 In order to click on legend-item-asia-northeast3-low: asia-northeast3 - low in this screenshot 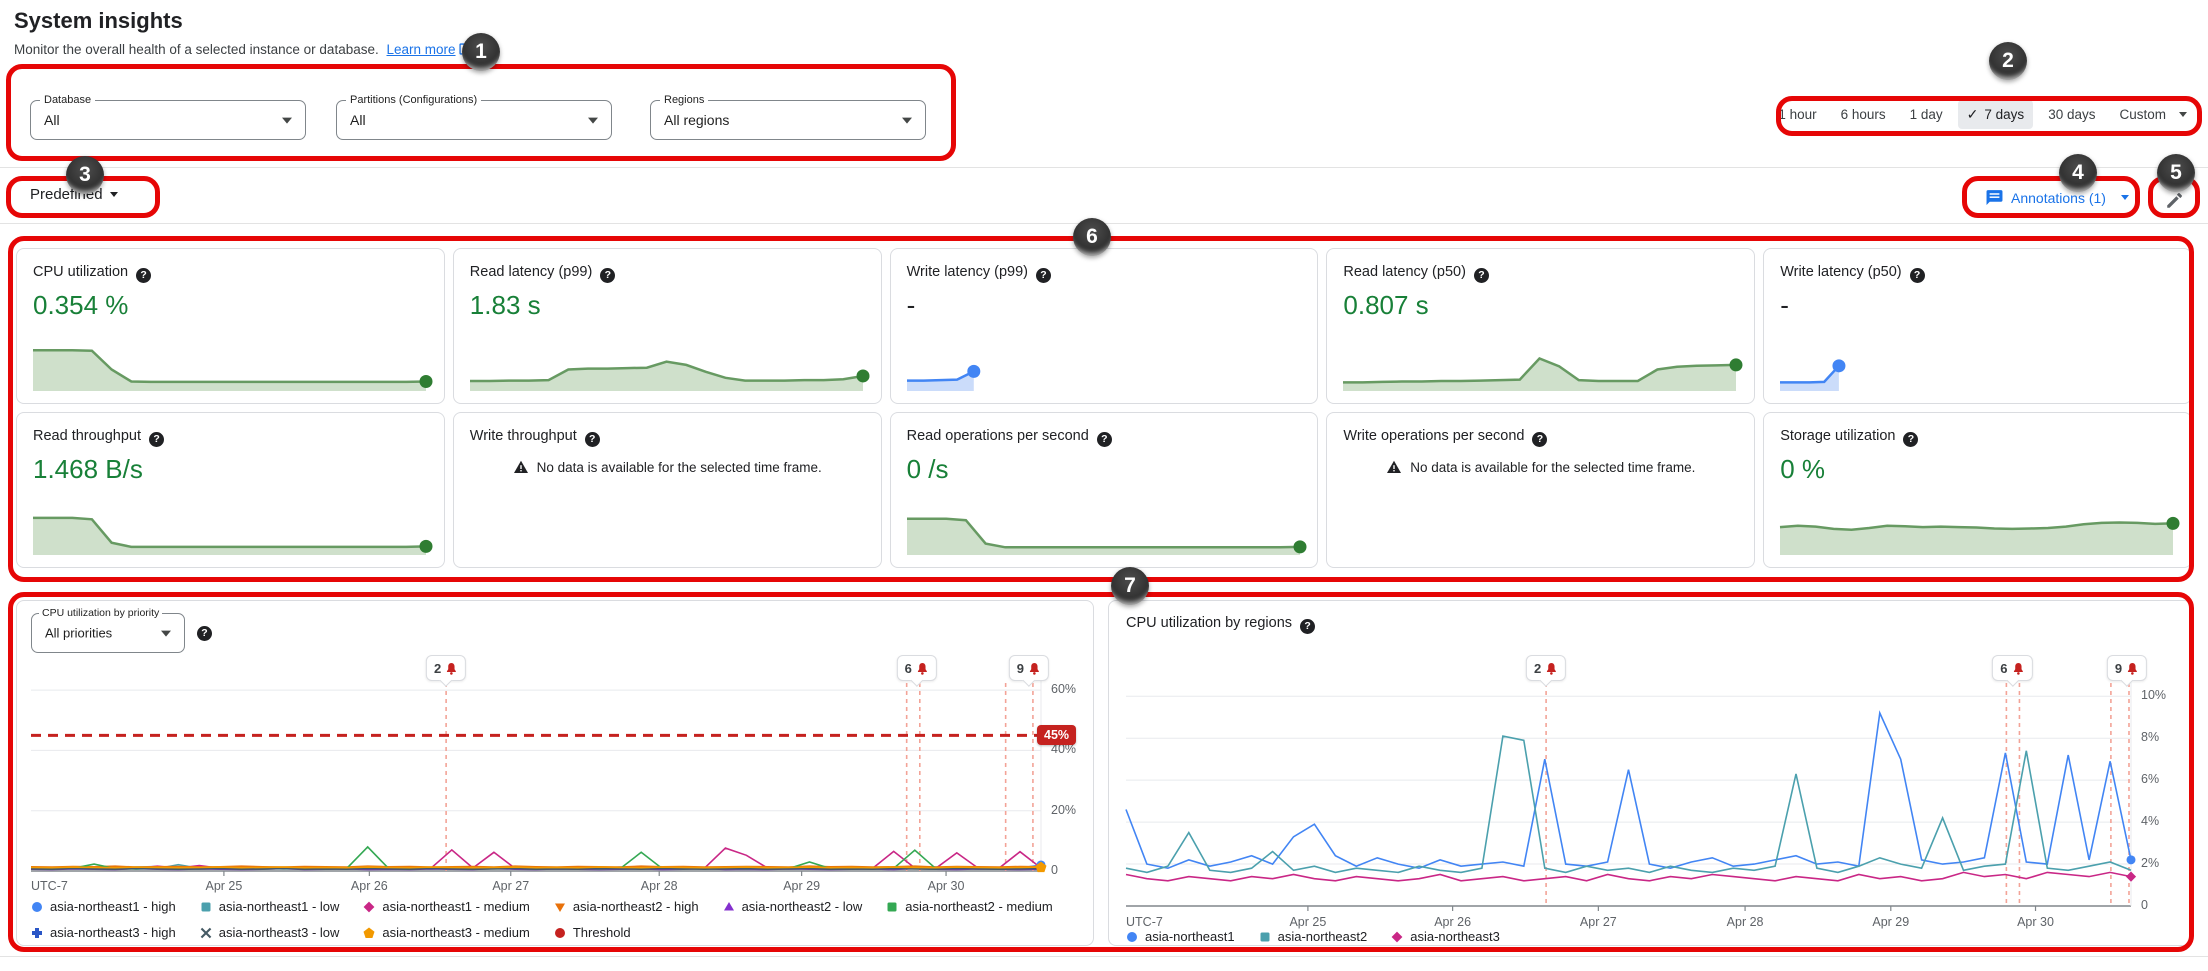, I will do `click(270, 932)`.